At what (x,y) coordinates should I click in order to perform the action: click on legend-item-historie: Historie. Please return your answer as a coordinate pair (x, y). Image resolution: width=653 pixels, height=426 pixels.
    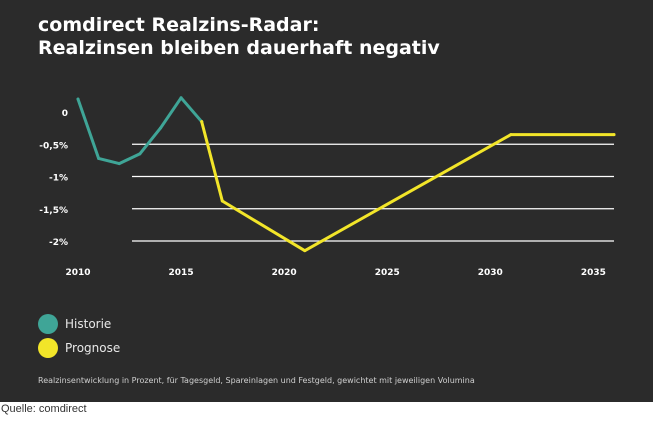
    Looking at the image, I should click on (79, 324).